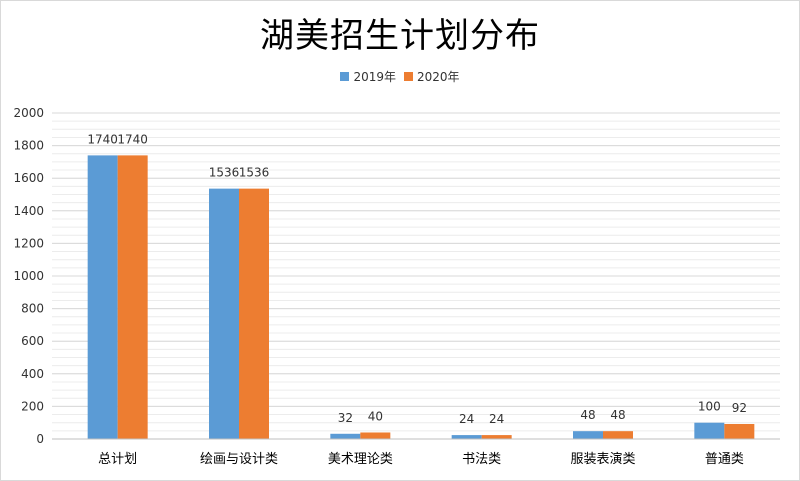  What do you see at coordinates (400, 76) in the screenshot?
I see `legend: 2019年 2020年` at bounding box center [400, 76].